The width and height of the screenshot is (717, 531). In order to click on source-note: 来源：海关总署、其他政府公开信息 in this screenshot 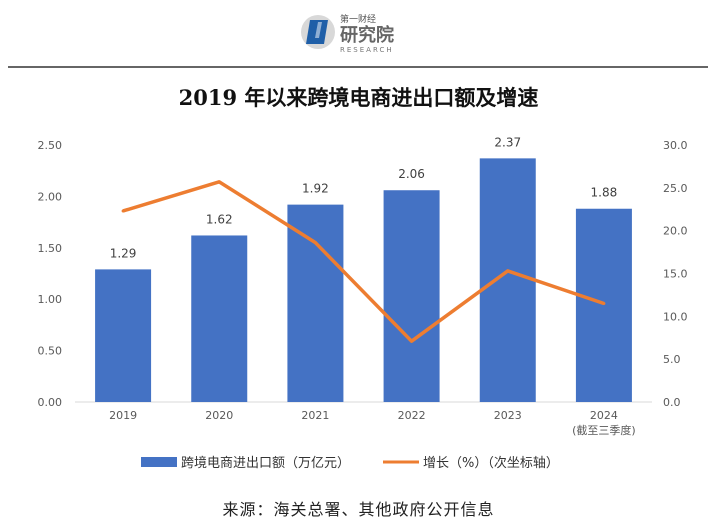, I will do `click(358, 509)`.